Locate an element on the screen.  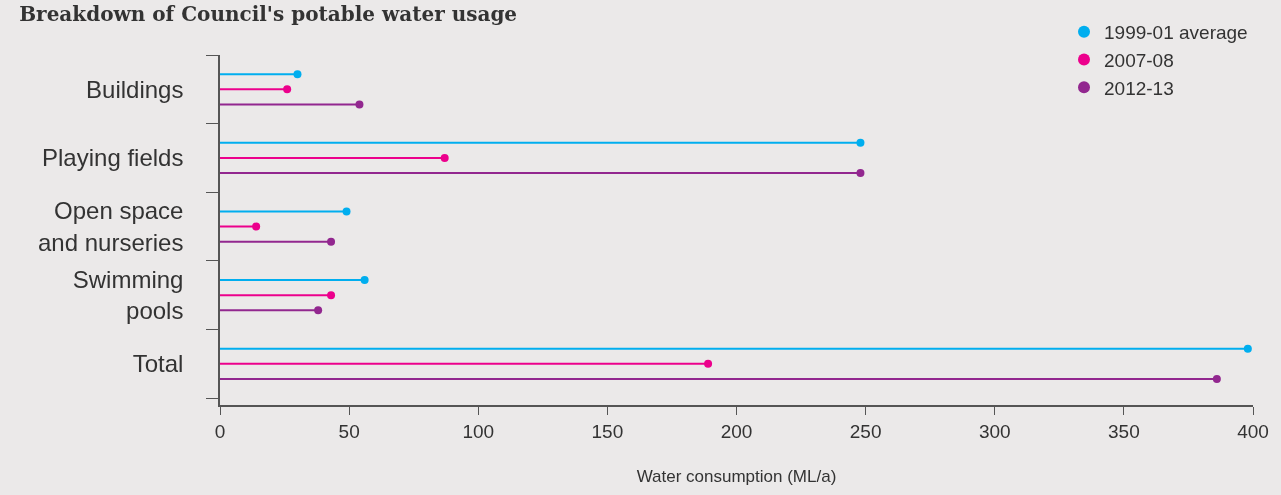
x-tick-label: 350 is located at coordinates (1124, 431).